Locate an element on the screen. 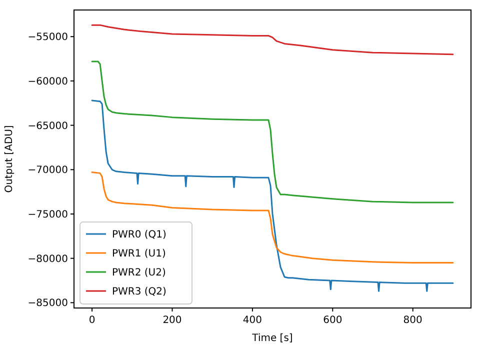 This screenshot has width=483, height=347. x-tick-label: 0 is located at coordinates (92, 320).